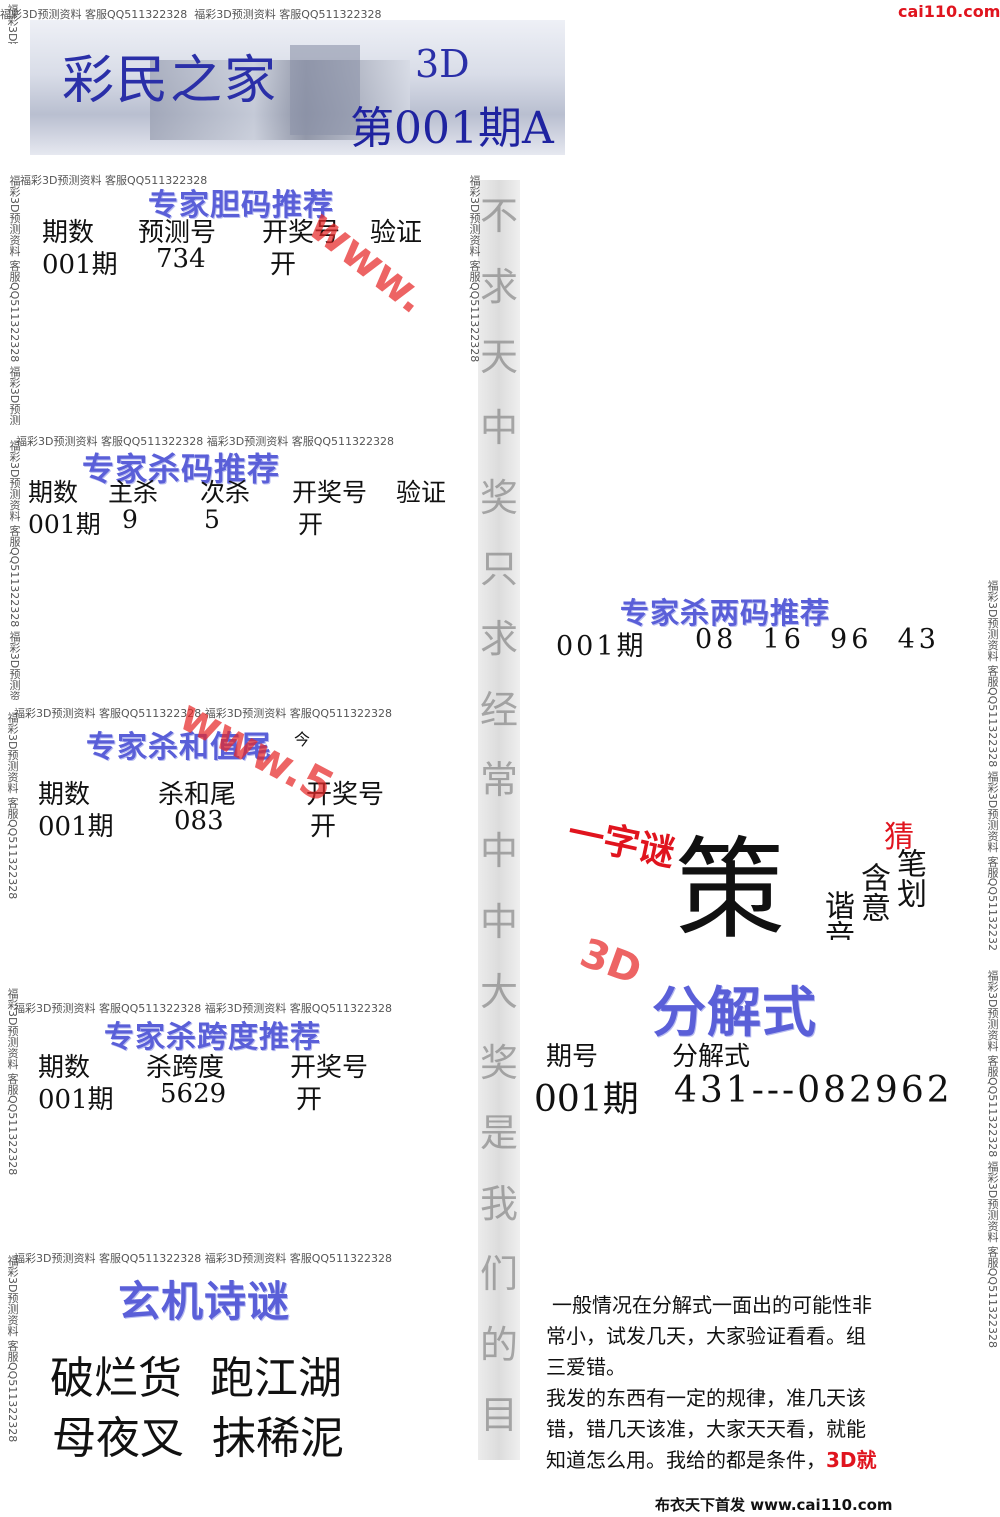 The height and width of the screenshot is (1517, 1000). Describe the element at coordinates (949, 11) in the screenshot. I see `site-corner-label: cai110.com` at that location.